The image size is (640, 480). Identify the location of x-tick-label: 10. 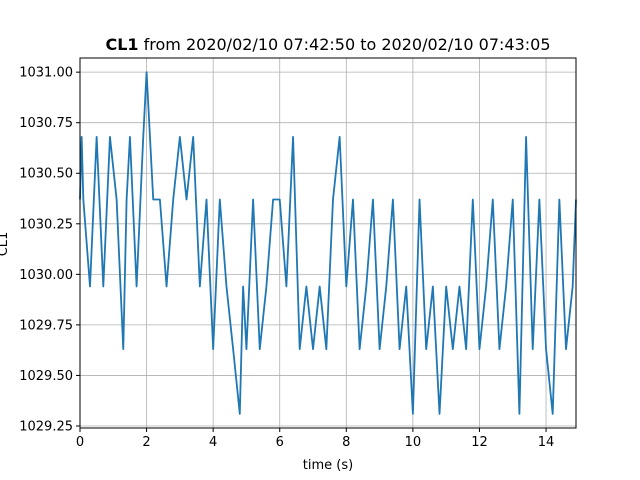
(413, 442).